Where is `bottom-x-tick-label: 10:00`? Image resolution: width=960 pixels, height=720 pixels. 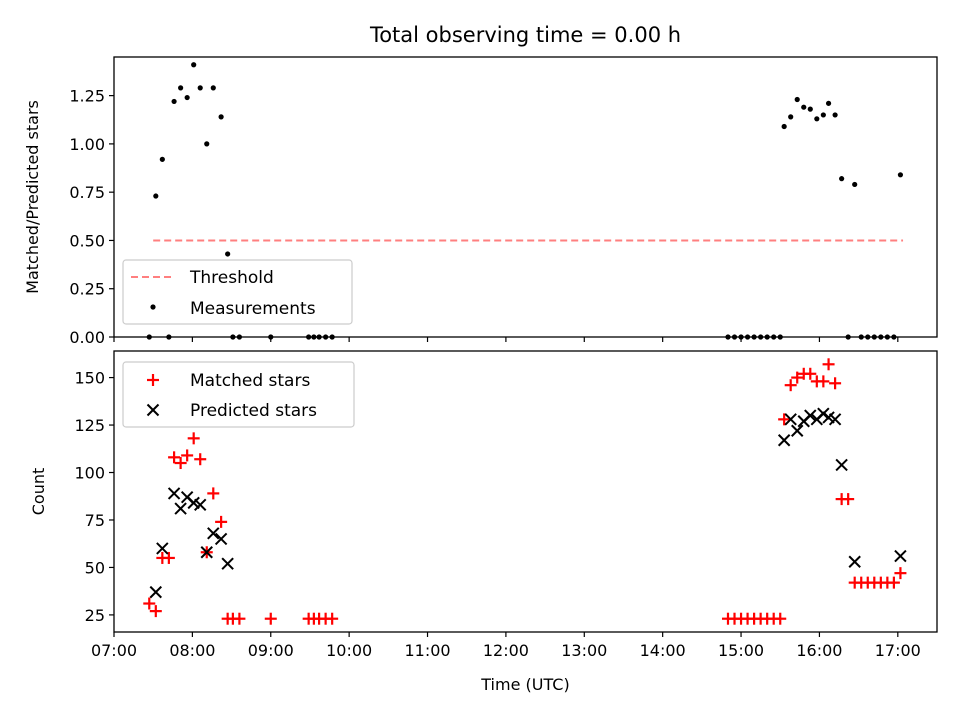
bottom-x-tick-label: 10:00 is located at coordinates (349, 650).